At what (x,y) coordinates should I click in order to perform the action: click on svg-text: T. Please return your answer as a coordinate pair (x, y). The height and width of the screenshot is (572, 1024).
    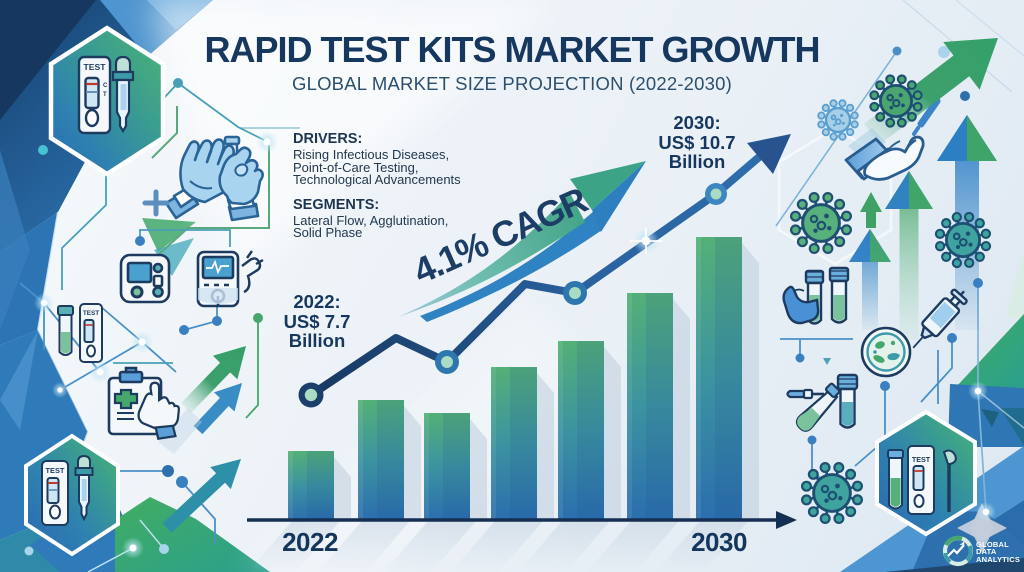
    Looking at the image, I should click on (105, 95).